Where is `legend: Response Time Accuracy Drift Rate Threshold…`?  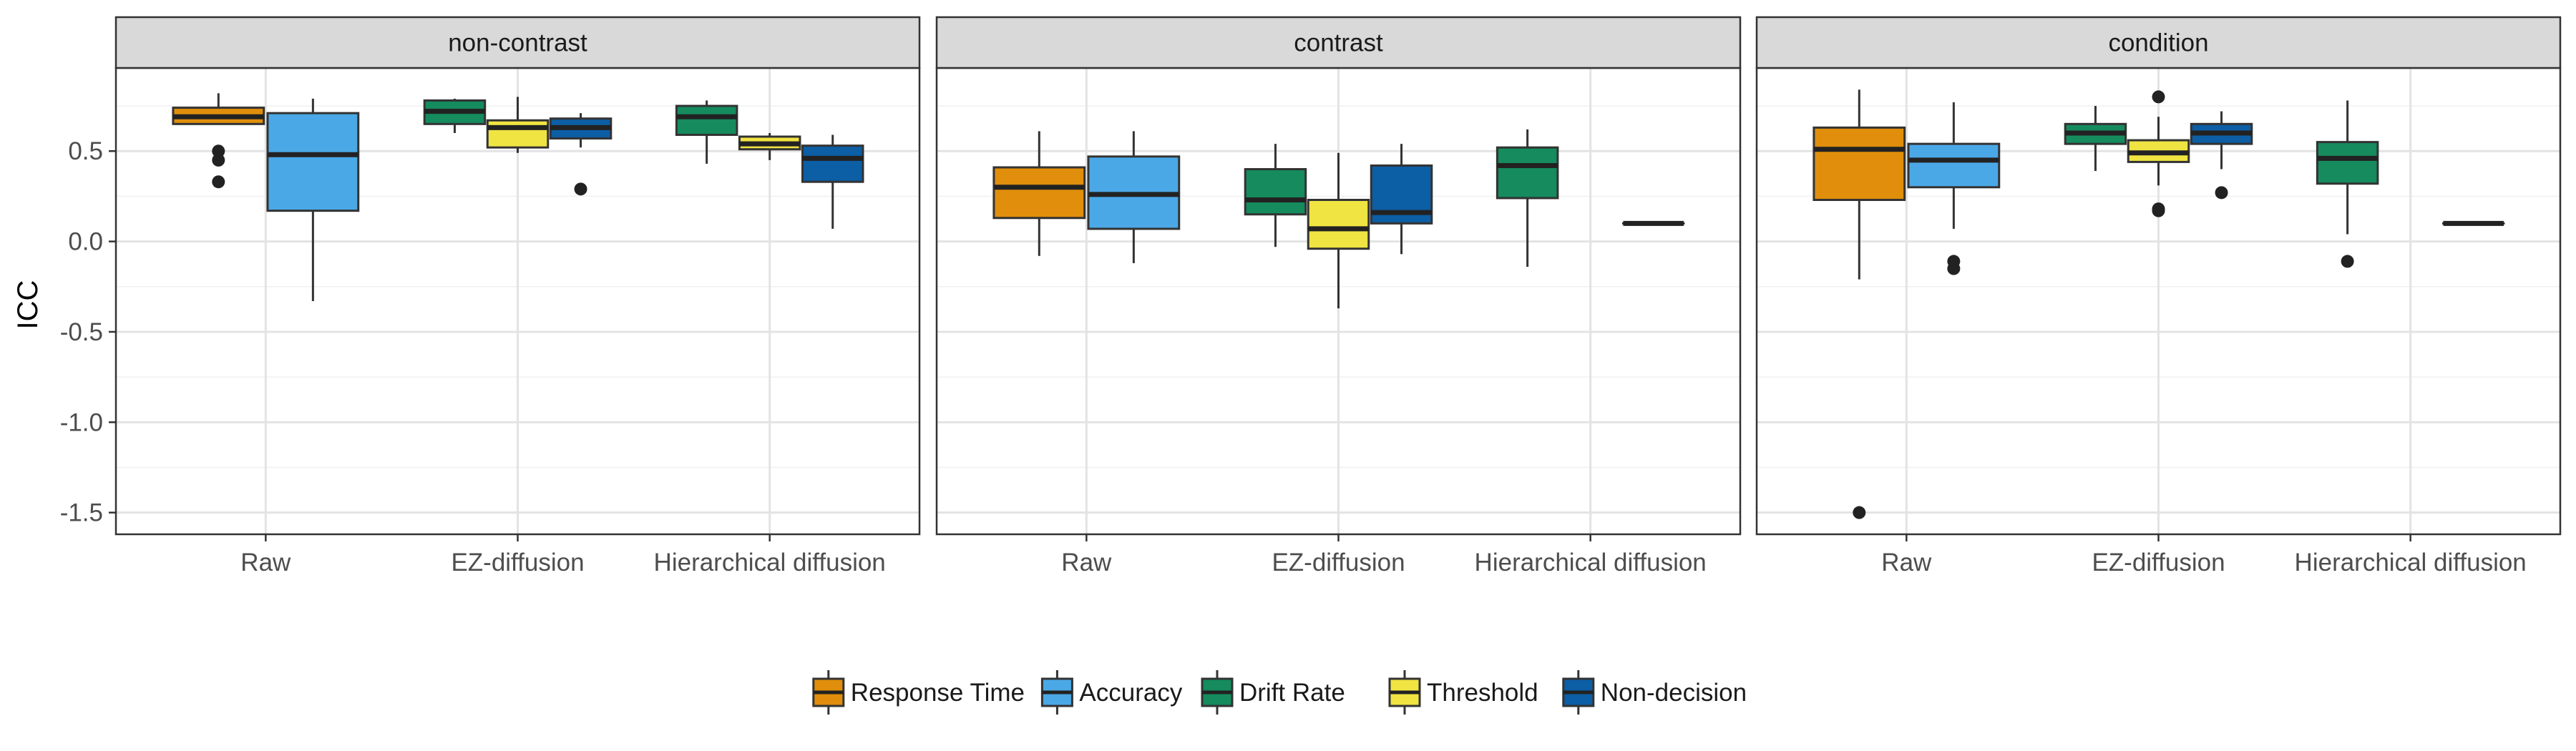
legend: Response Time Accuracy Drift Rate Threshold… is located at coordinates (1279, 692).